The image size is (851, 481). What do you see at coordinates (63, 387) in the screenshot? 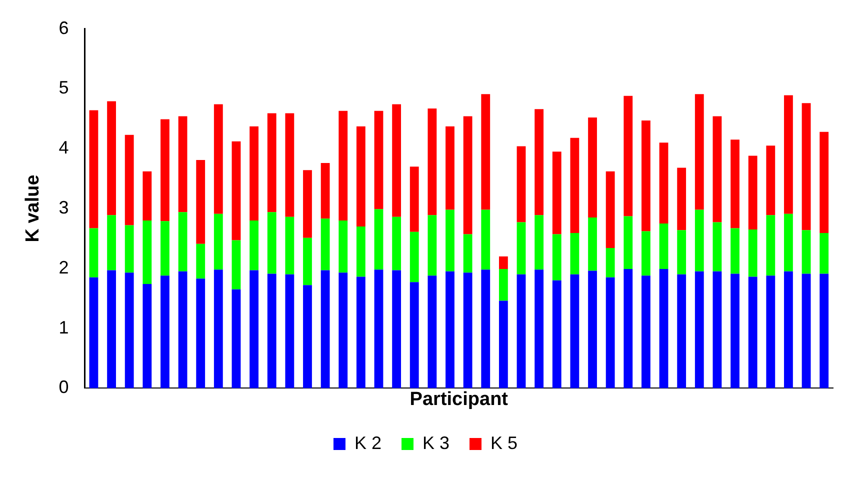
I see `y-tick-label: 0` at bounding box center [63, 387].